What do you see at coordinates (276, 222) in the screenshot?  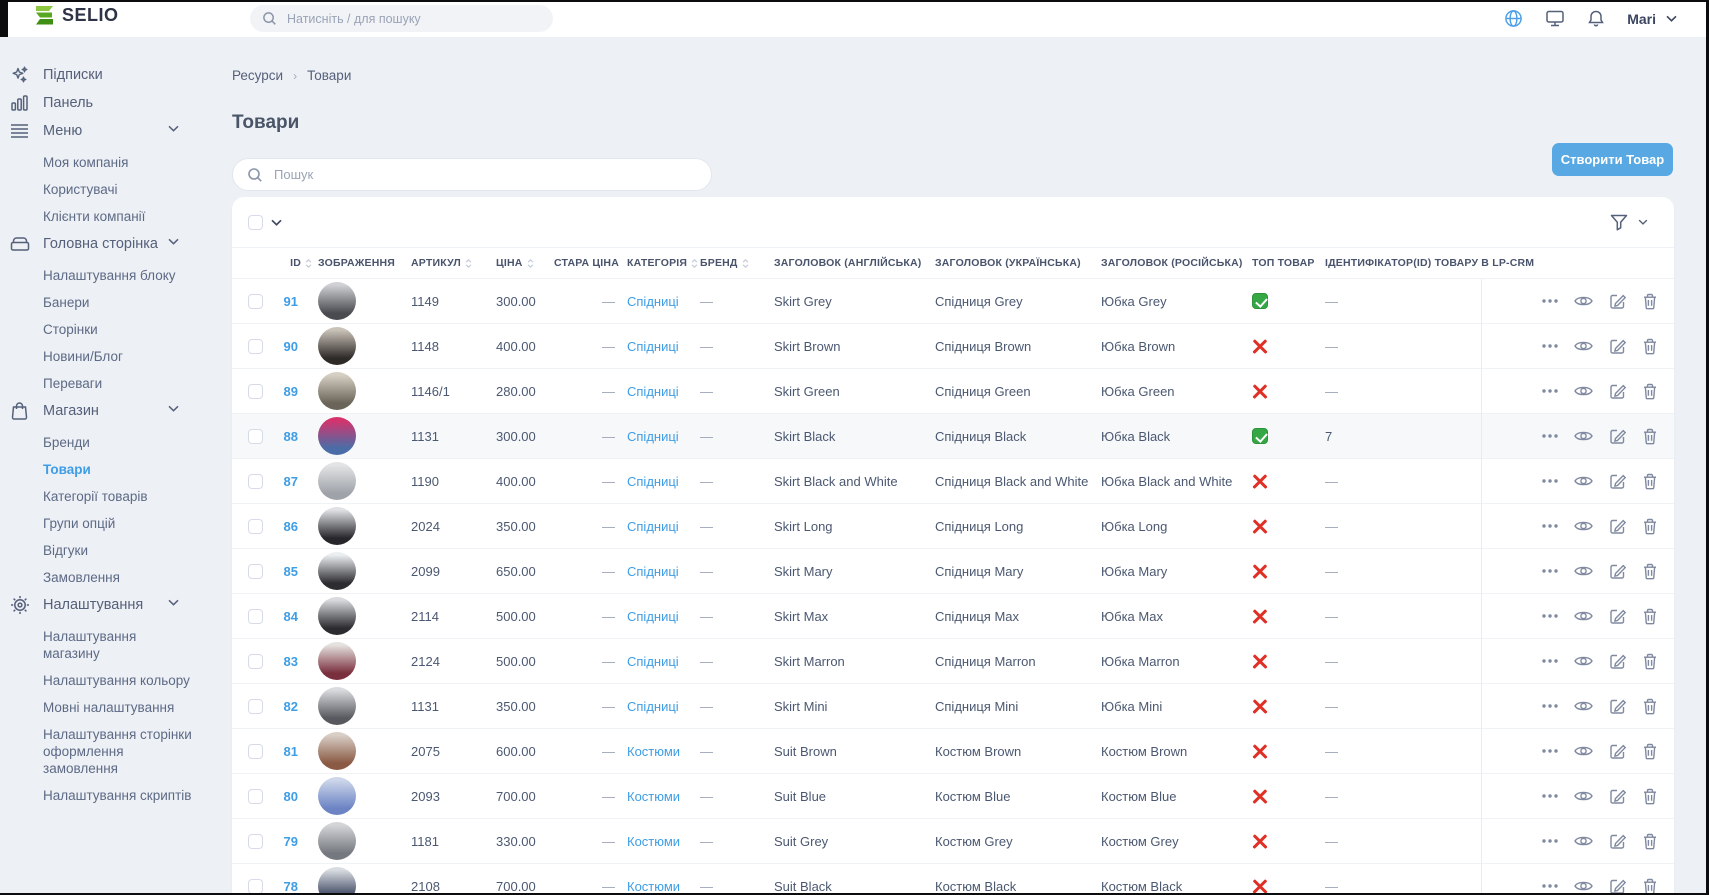 I see `bulk-actions-chevron-icon` at bounding box center [276, 222].